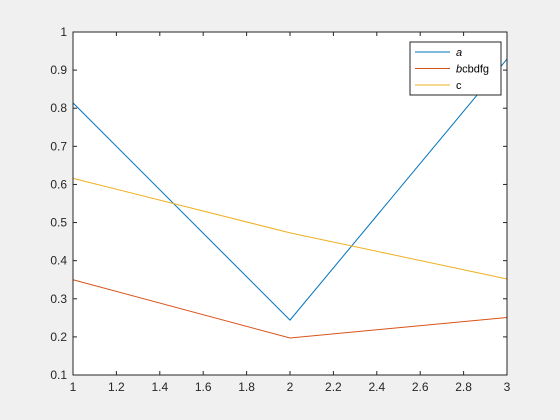 The image size is (560, 420). Describe the element at coordinates (58, 375) in the screenshot. I see `y-tick-label: 0.1` at that location.